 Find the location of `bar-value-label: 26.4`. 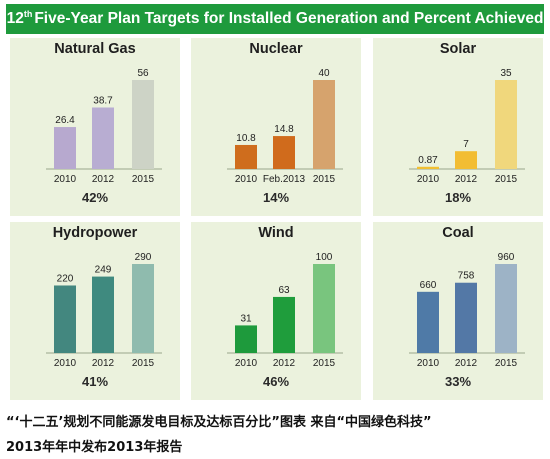

bar-value-label: 26.4 is located at coordinates (65, 120).